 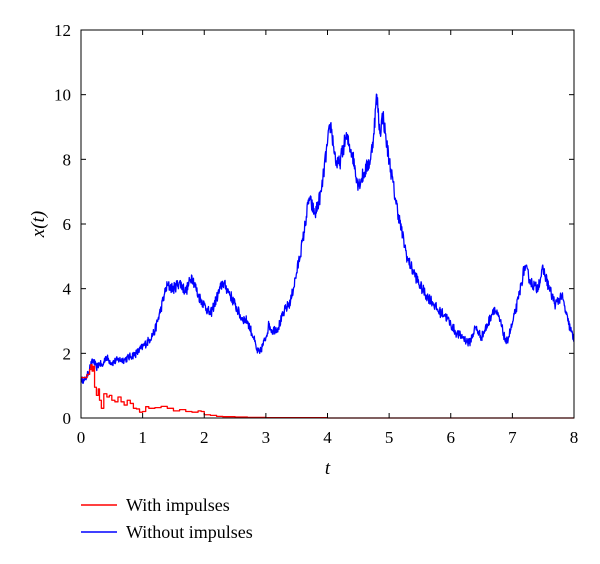 I want to click on x-tick-label: 5, so click(x=389, y=437).